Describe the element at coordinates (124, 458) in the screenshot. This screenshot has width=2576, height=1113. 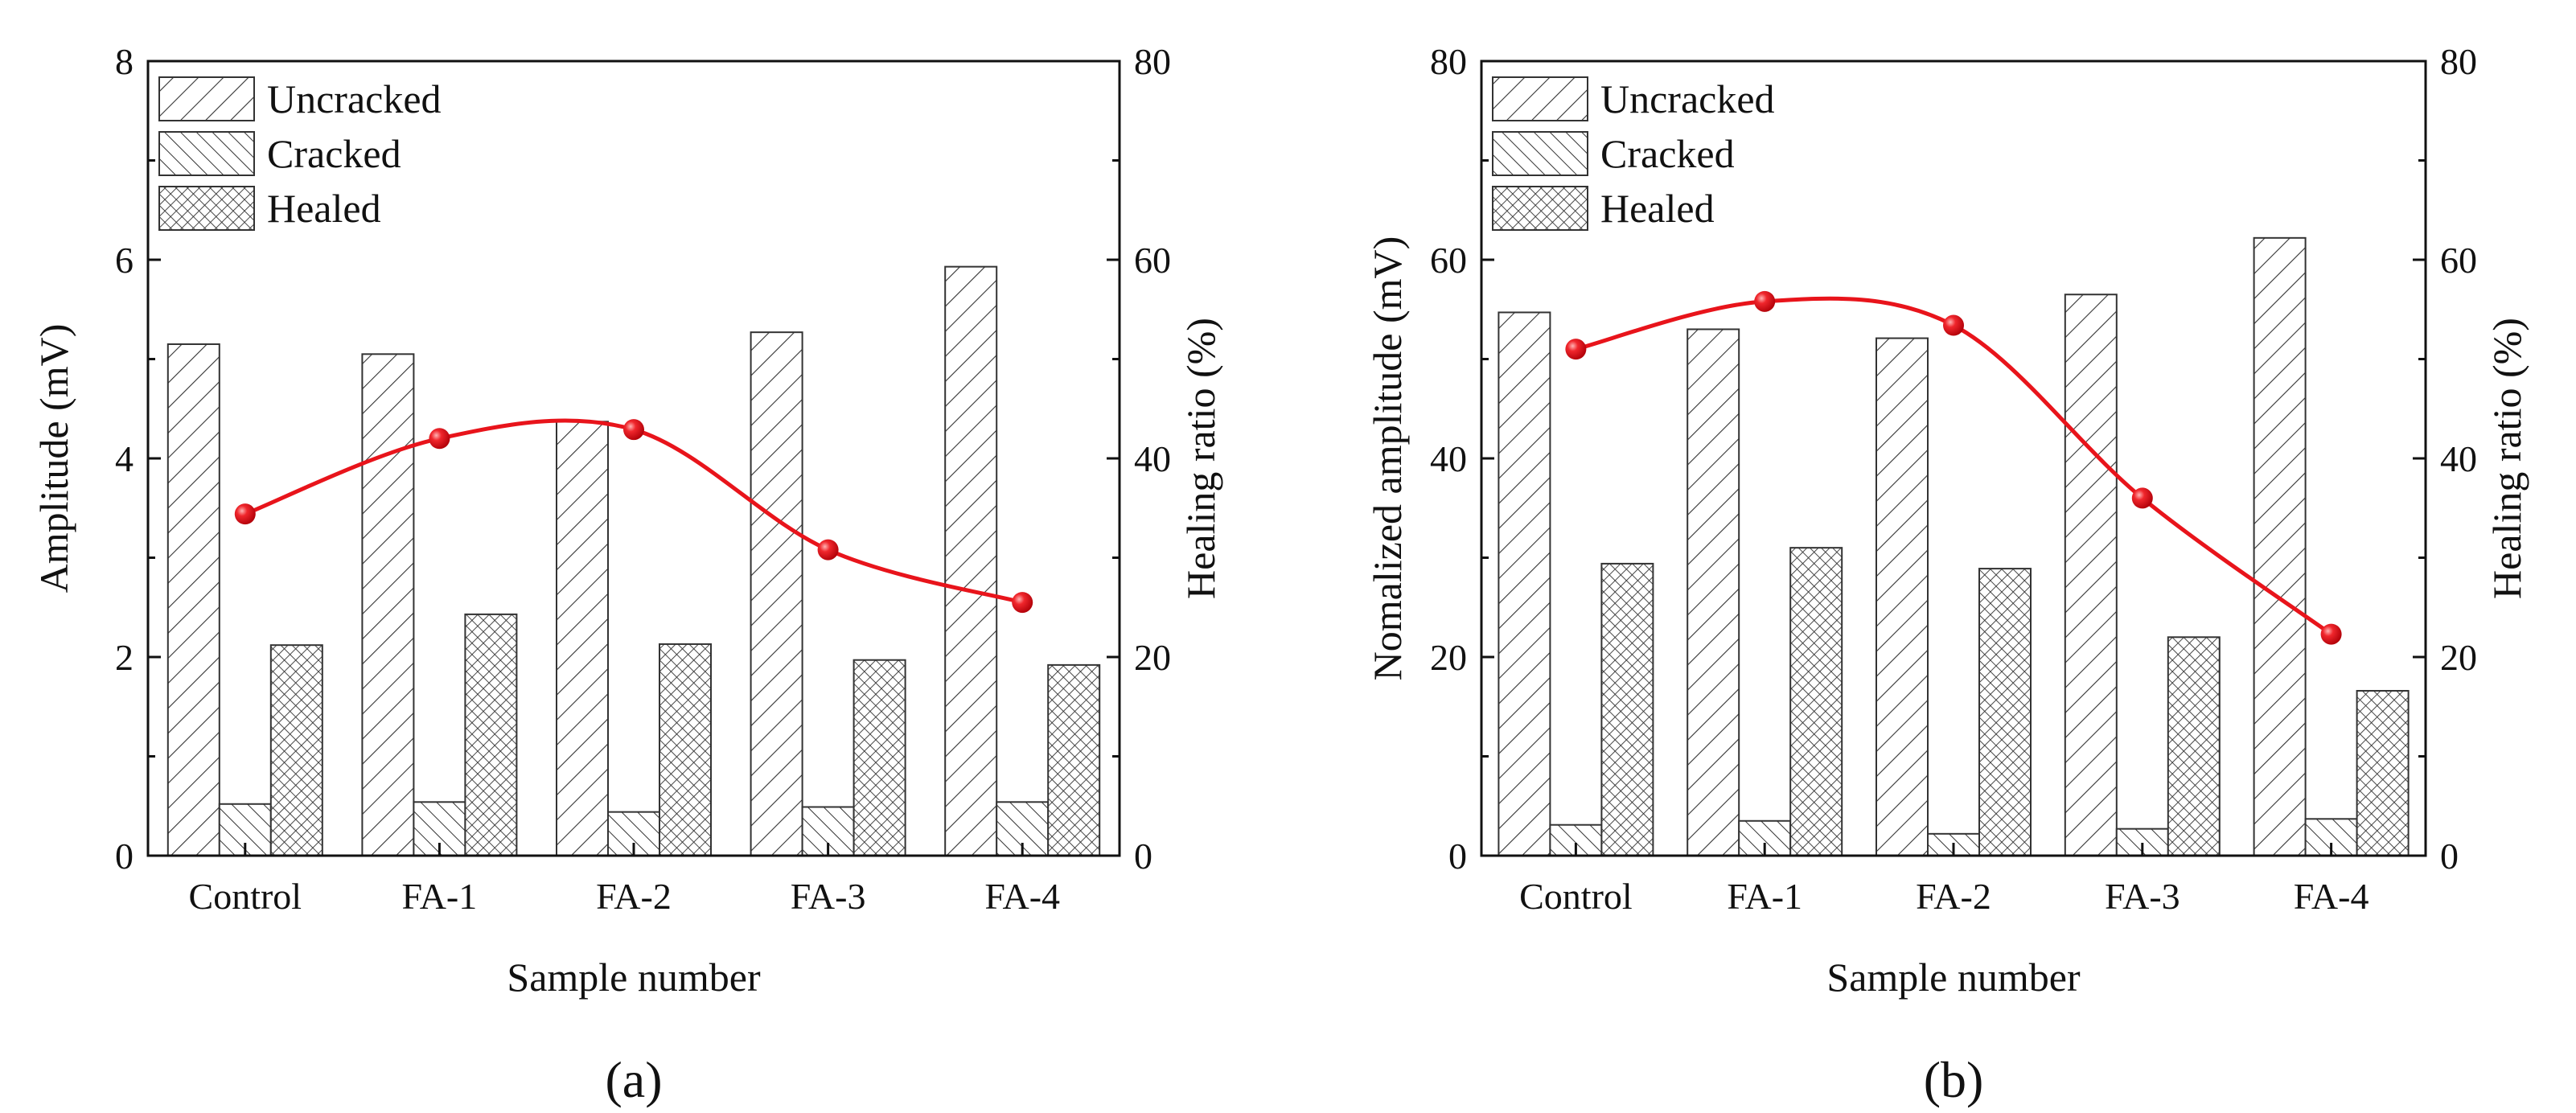
I see `y-tick-label: 4` at that location.